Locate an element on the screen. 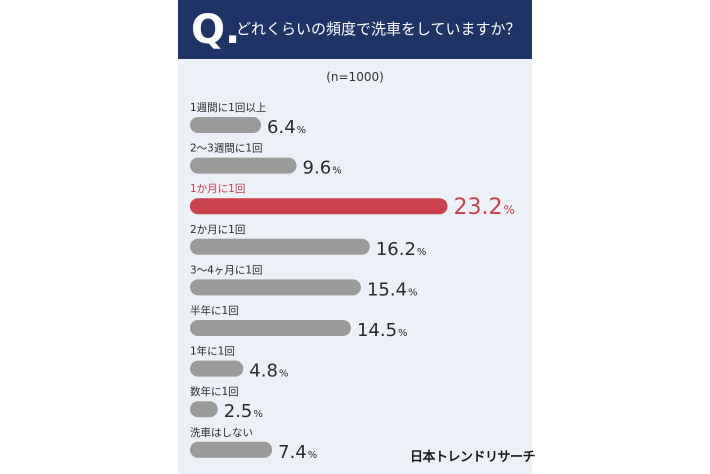 This screenshot has height=474, width=710. value-label: 23.2% is located at coordinates (484, 207).